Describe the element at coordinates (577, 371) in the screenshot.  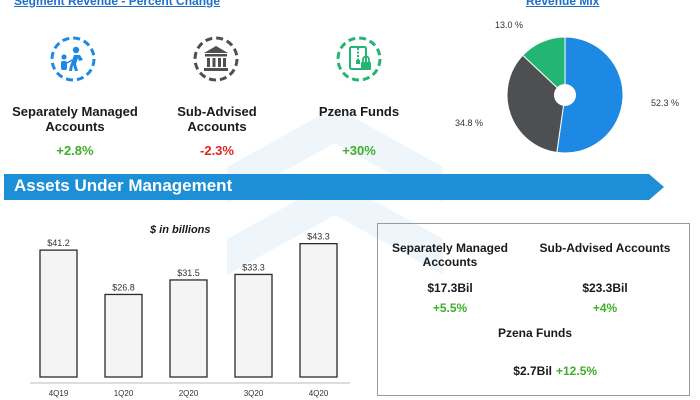
I see `aum-funds-change: +12.5%` at that location.